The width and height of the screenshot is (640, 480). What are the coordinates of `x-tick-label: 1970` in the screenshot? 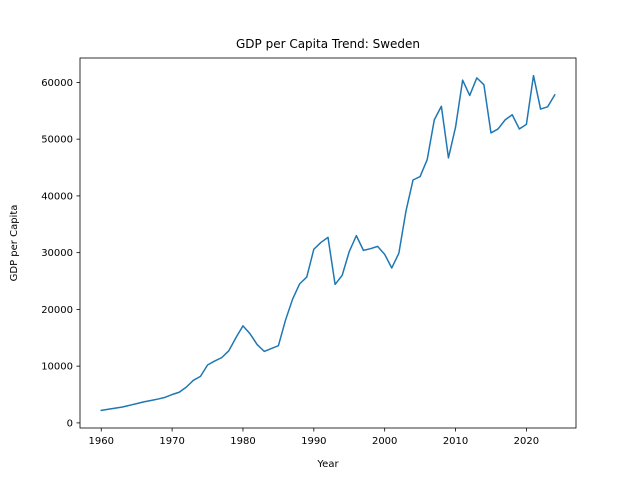 It's located at (171, 441).